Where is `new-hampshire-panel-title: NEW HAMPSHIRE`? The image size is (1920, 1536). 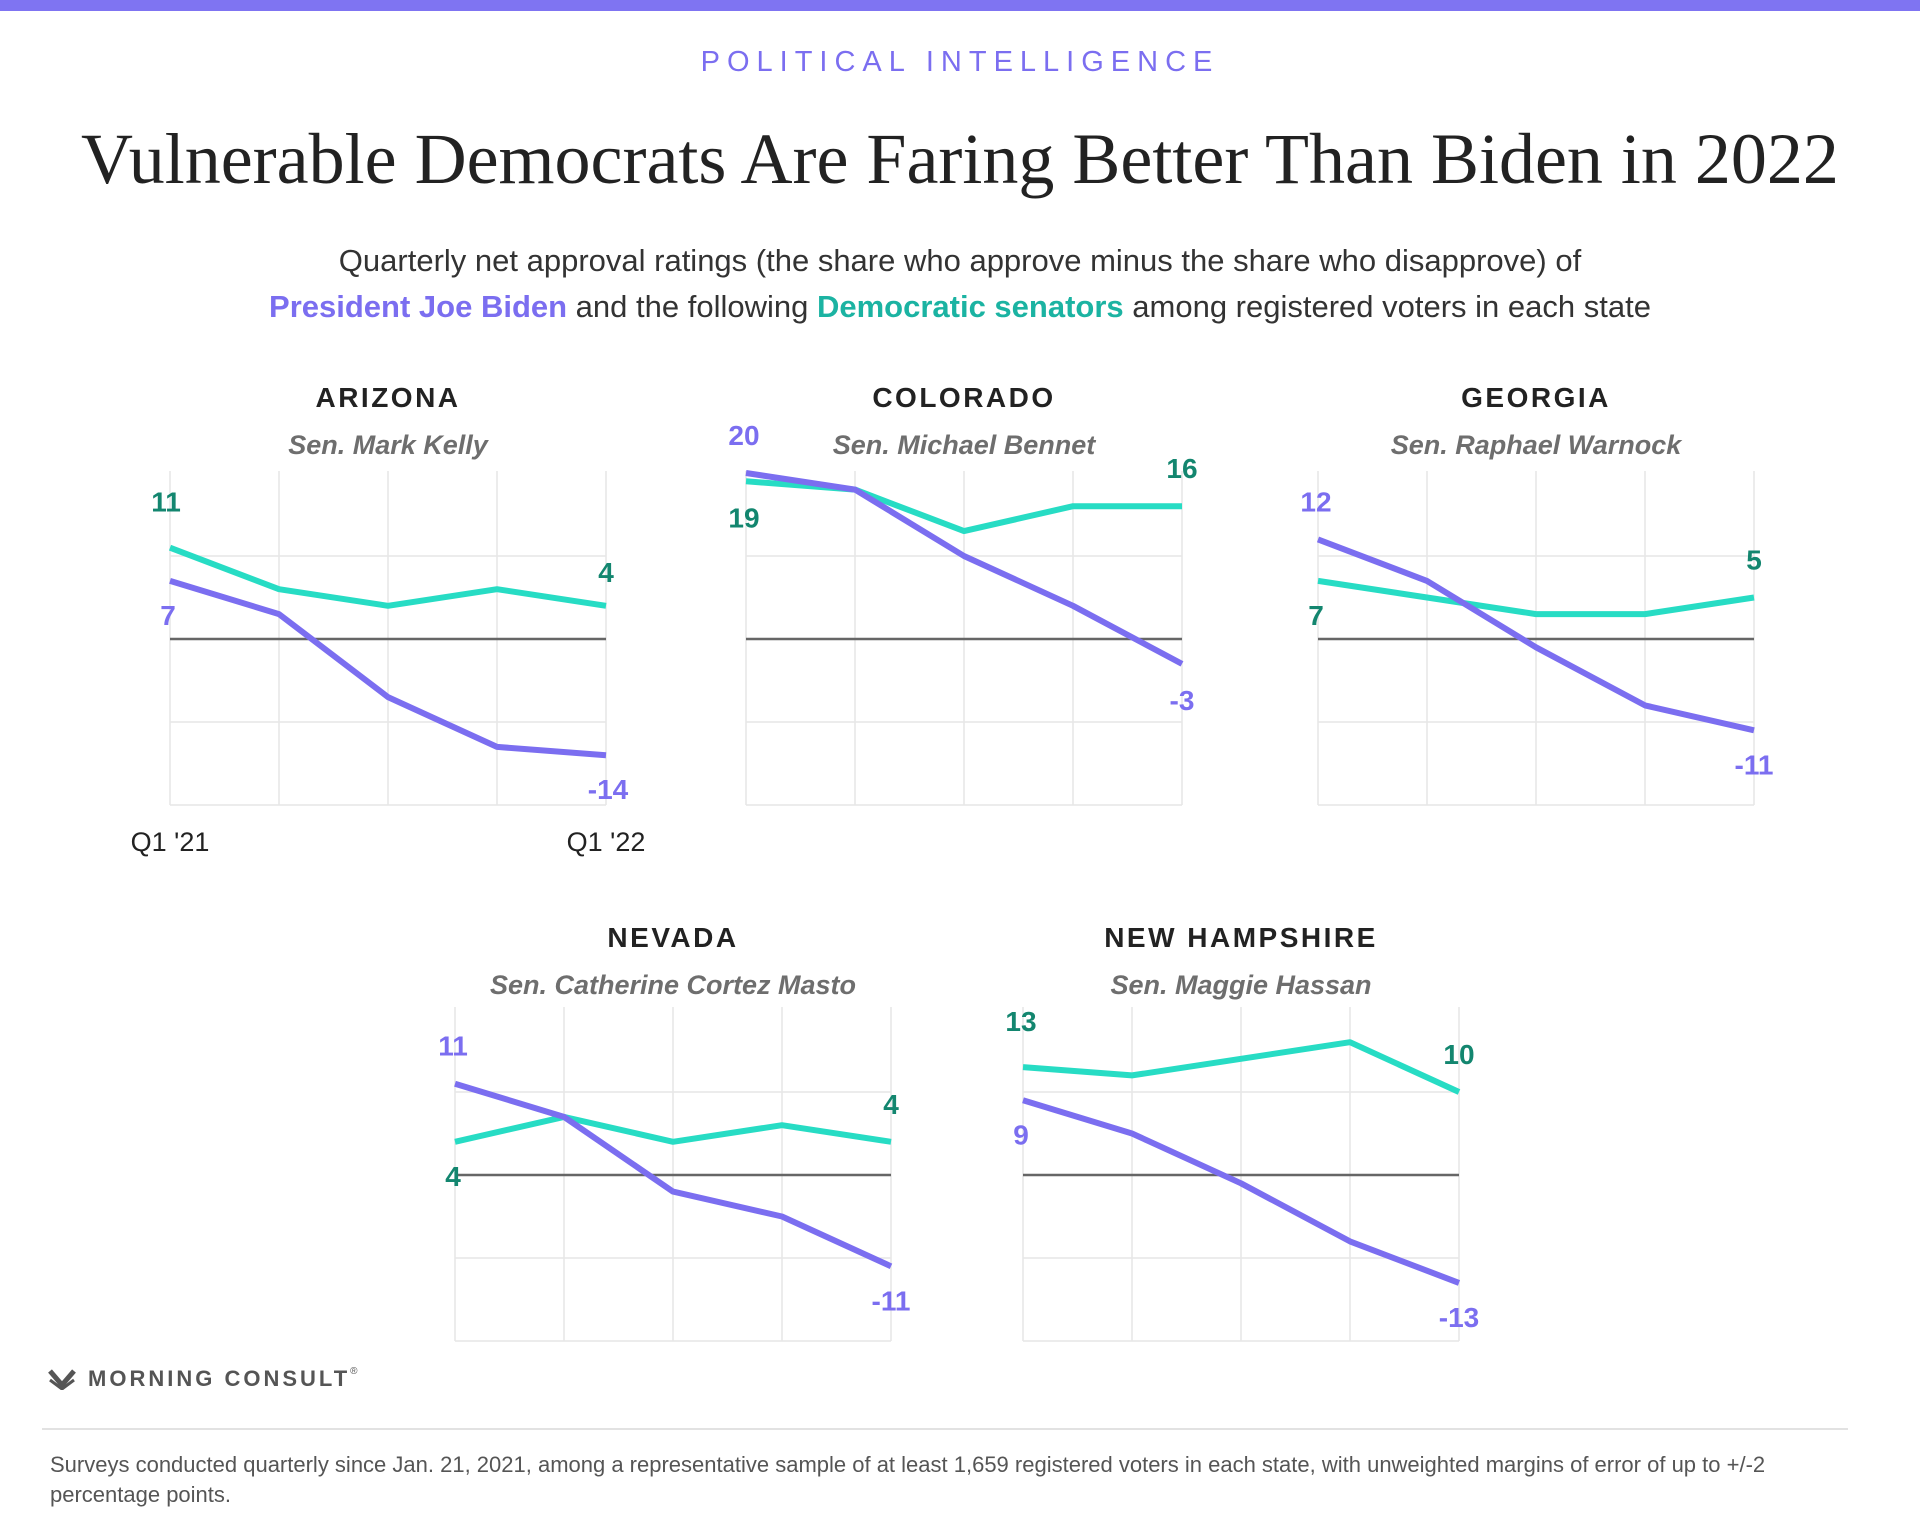
new-hampshire-panel-title: NEW HAMPSHIRE is located at coordinates (1241, 937).